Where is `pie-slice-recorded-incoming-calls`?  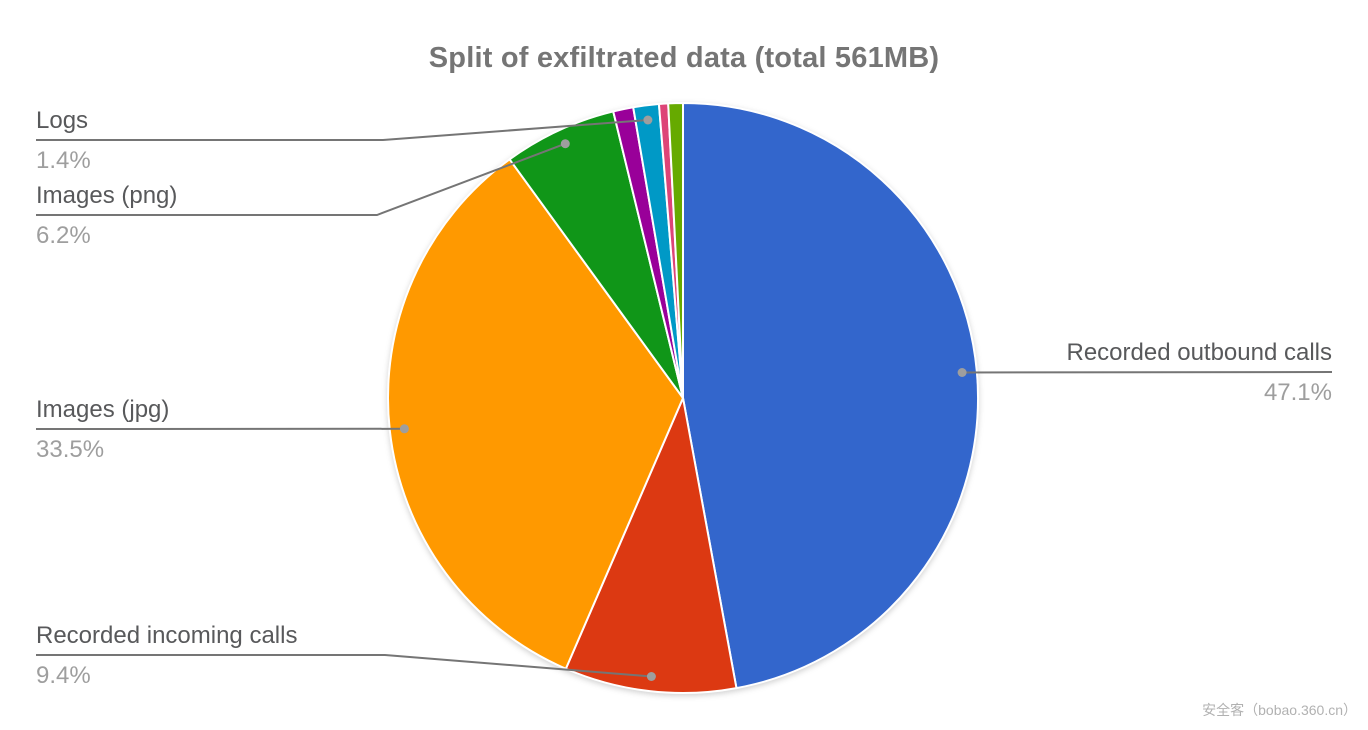 pie-slice-recorded-incoming-calls is located at coordinates (651, 546).